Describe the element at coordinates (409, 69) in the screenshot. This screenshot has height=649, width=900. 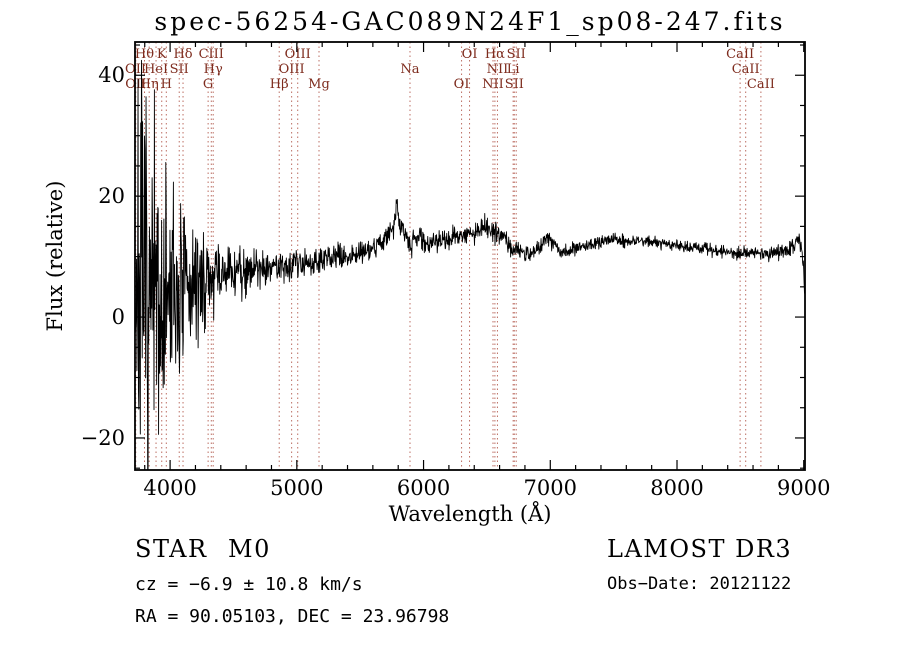
I see `spectral-line-label: Na` at that location.